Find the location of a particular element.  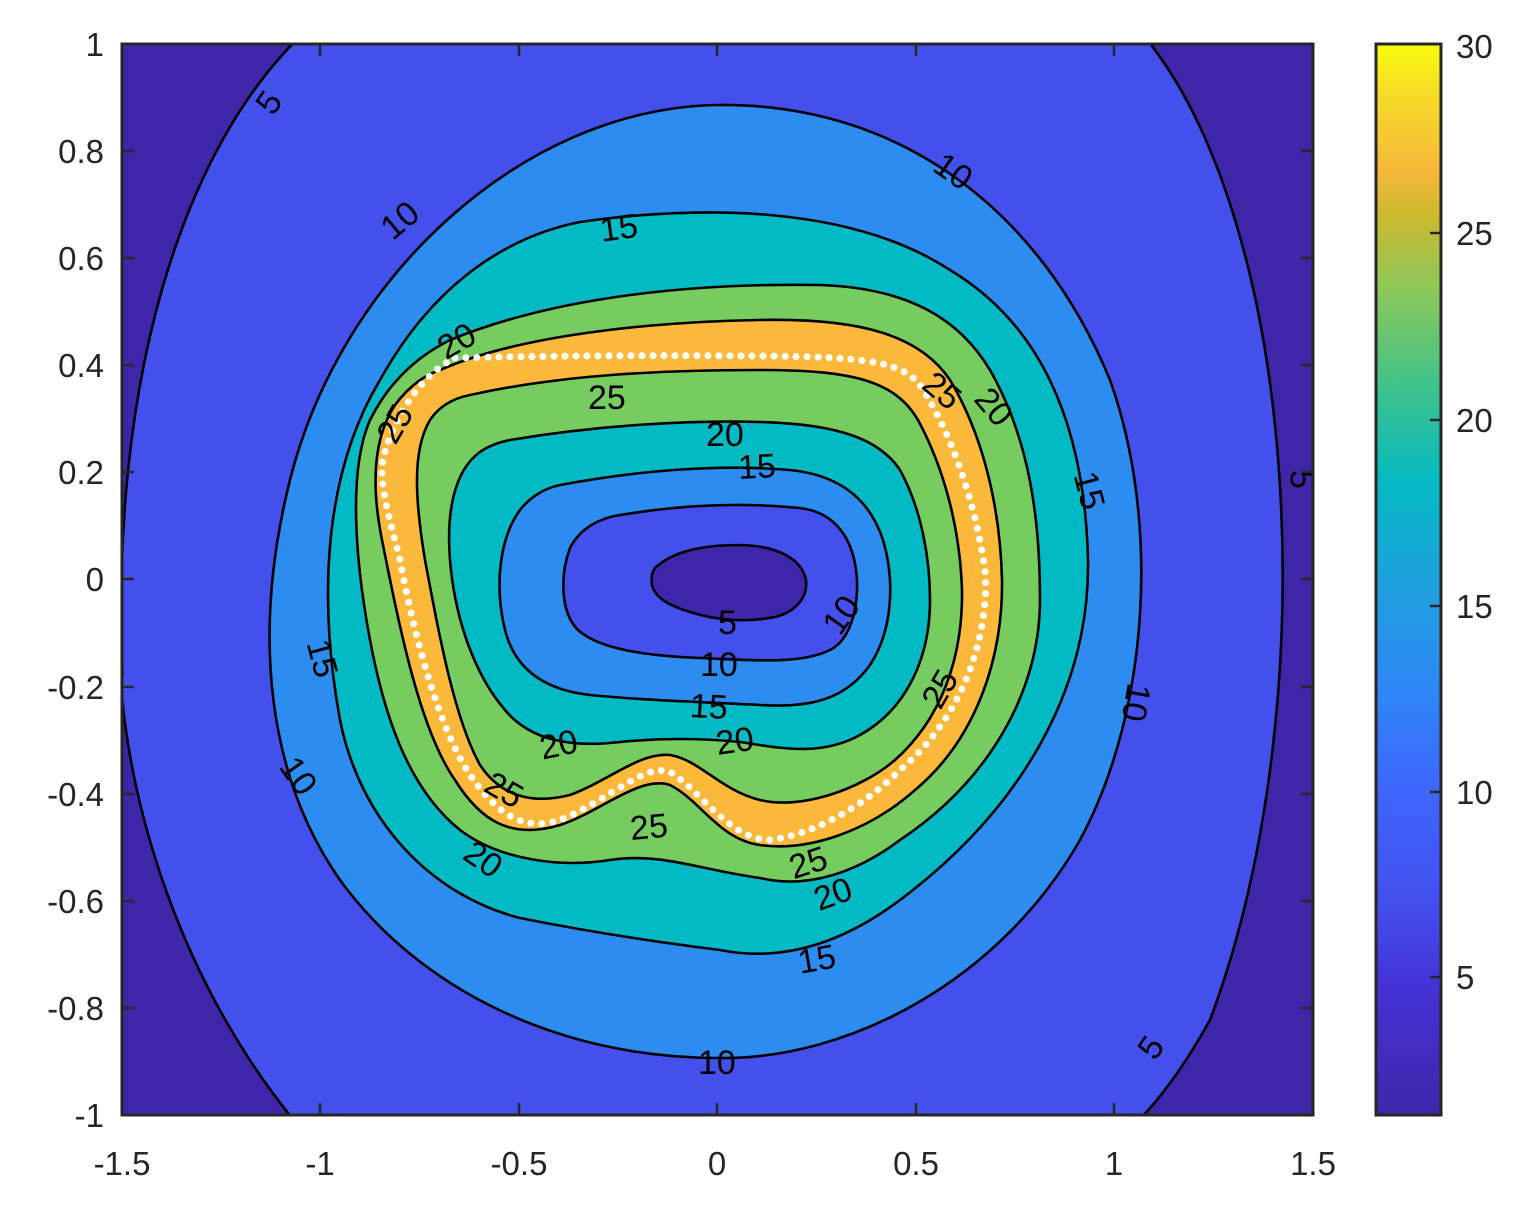

band-below-5-inner is located at coordinates (729, 583).